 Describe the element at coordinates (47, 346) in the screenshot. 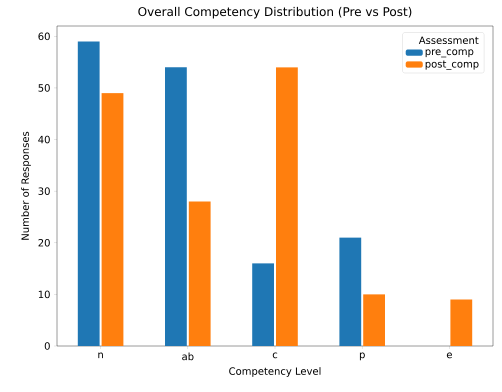

I see `y-tick-label: 0` at that location.